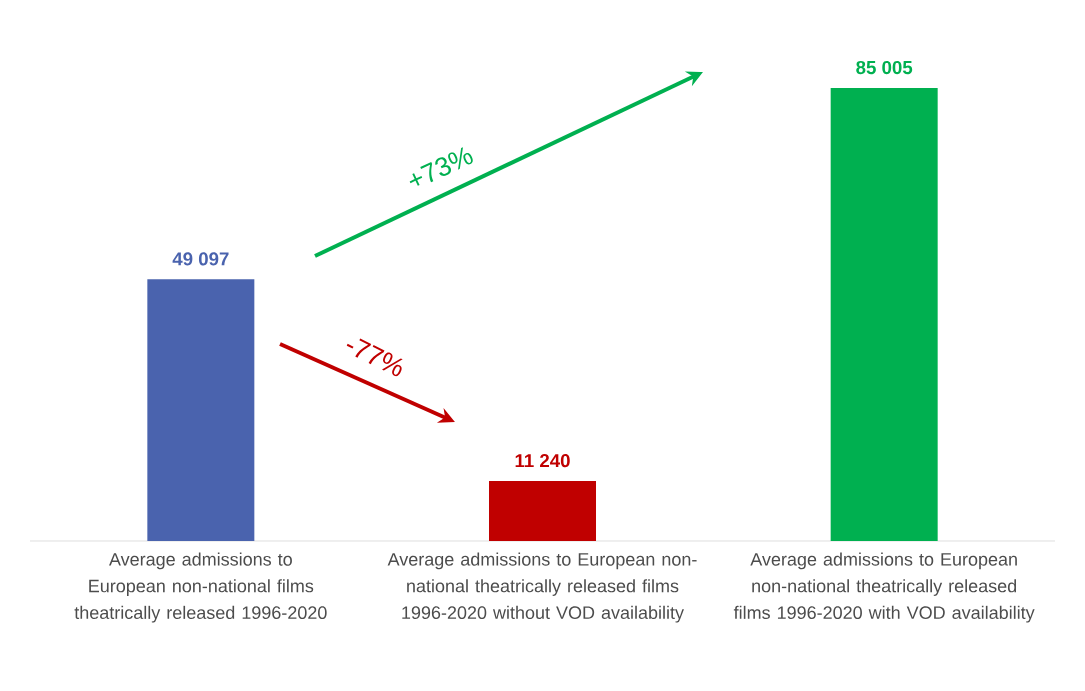 This screenshot has height=691, width=1085. What do you see at coordinates (200, 259) in the screenshot?
I see `data-label: 49 097` at bounding box center [200, 259].